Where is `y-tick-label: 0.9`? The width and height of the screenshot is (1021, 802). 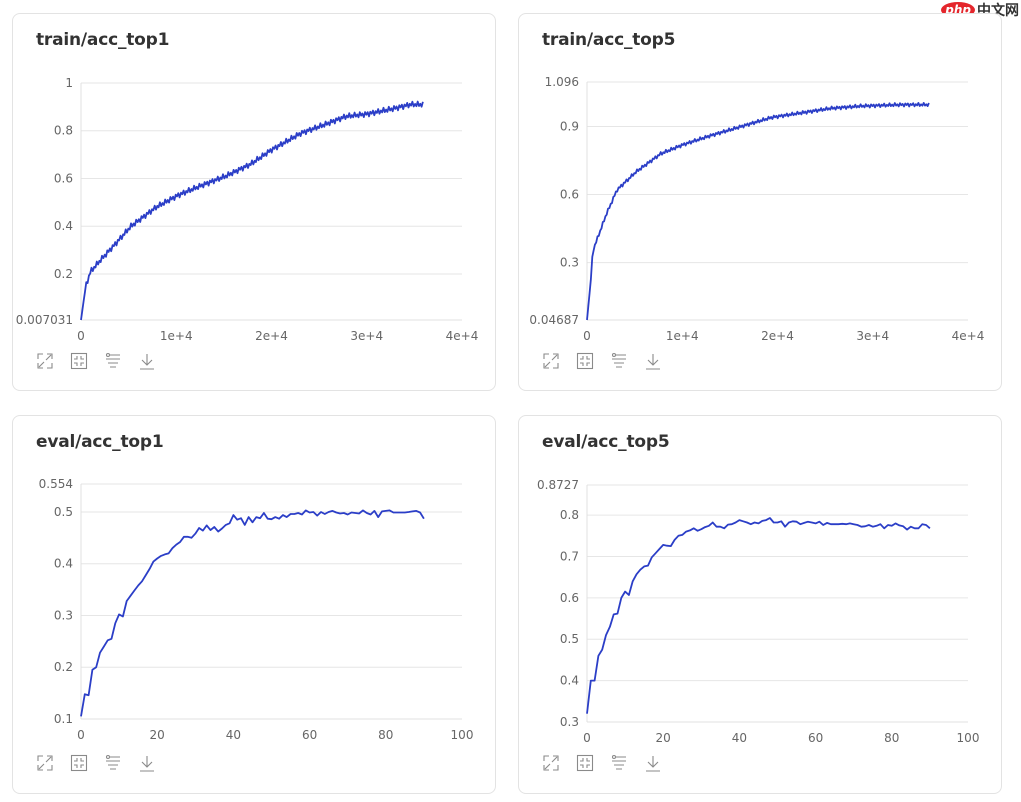 y-tick-label: 0.9 is located at coordinates (569, 126).